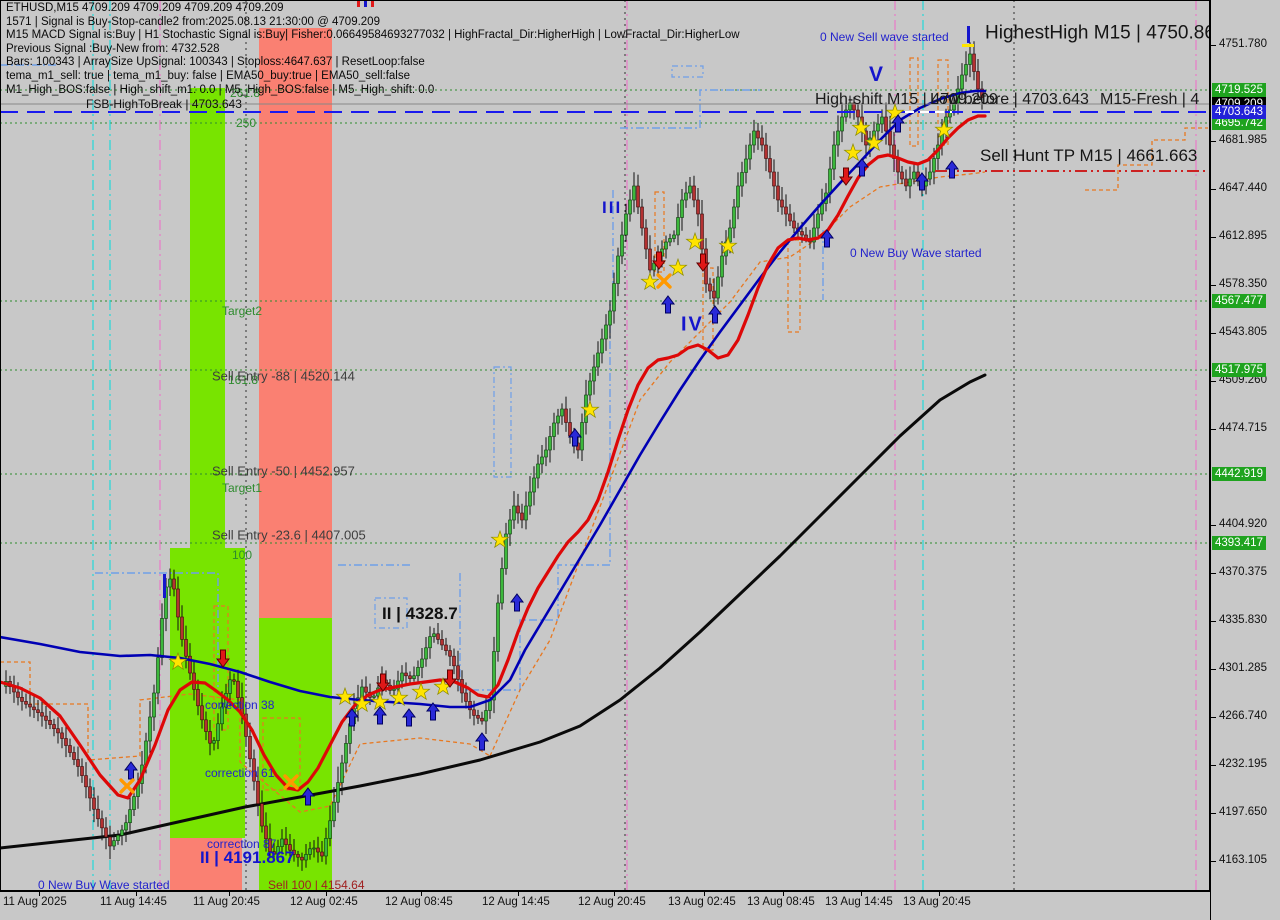 This screenshot has width=1280, height=920. What do you see at coordinates (240, 773) in the screenshot?
I see `chart-annotation: correction 61` at bounding box center [240, 773].